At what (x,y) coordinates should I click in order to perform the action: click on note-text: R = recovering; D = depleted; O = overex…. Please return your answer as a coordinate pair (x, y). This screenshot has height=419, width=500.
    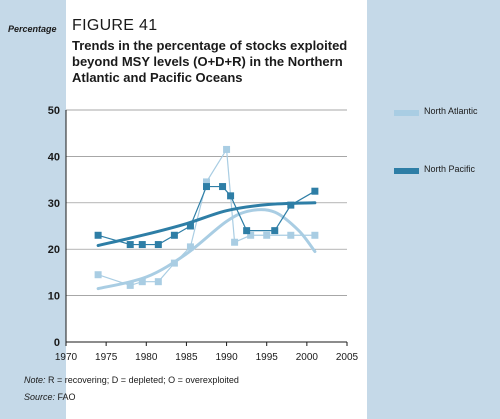
    Looking at the image, I should click on (143, 380).